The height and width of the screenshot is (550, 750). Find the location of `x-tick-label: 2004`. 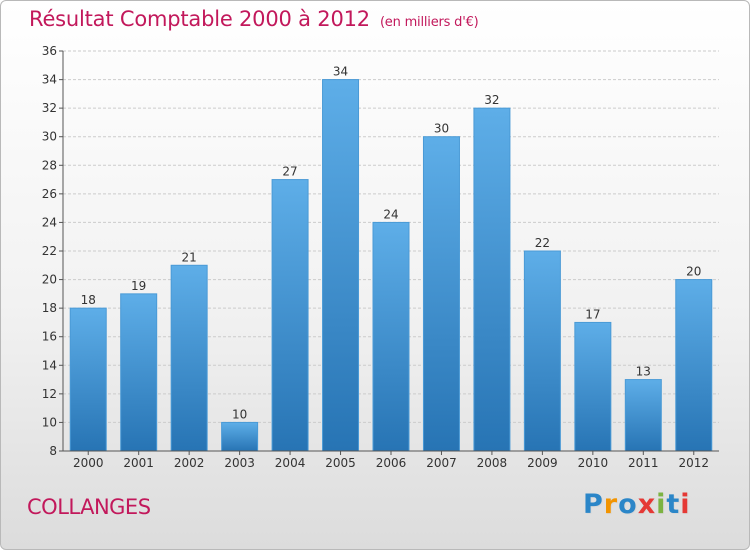

x-tick-label: 2004 is located at coordinates (290, 463).